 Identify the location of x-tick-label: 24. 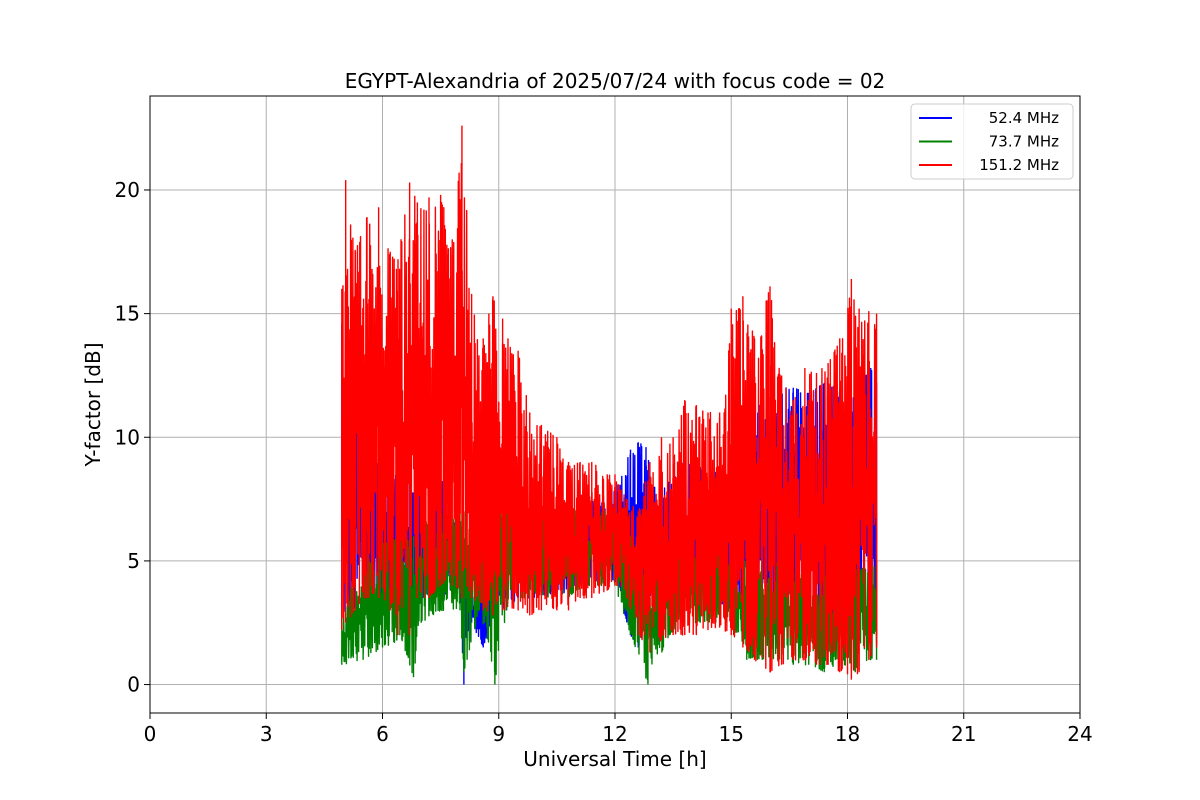
(1079, 734).